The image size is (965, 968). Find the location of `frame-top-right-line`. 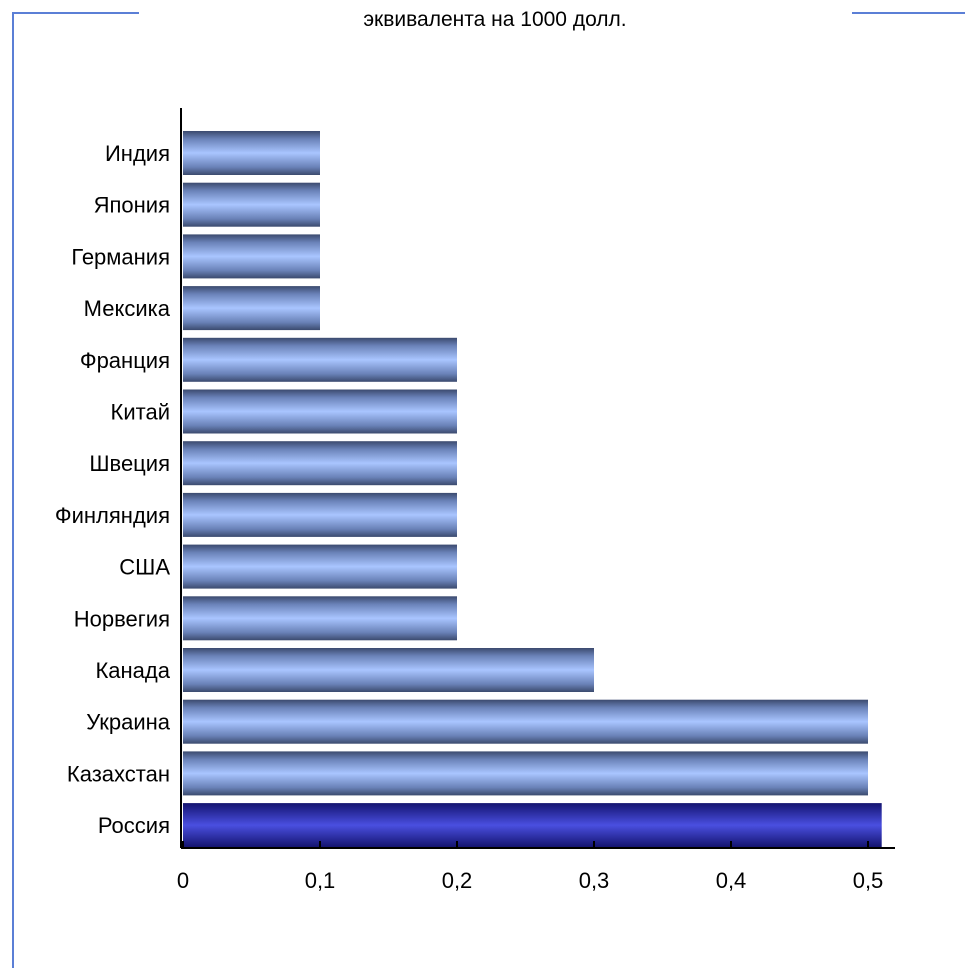

frame-top-right-line is located at coordinates (908, 13).